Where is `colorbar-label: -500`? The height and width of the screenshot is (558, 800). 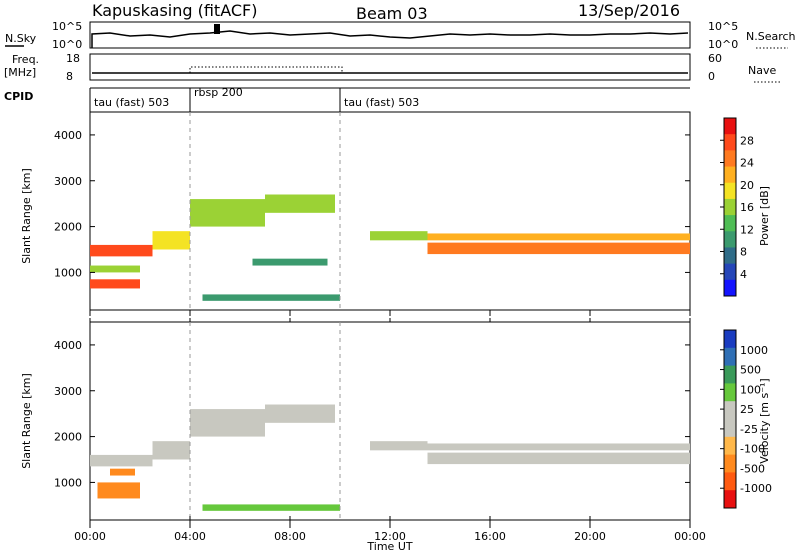
colorbar-label: -500 is located at coordinates (752, 468).